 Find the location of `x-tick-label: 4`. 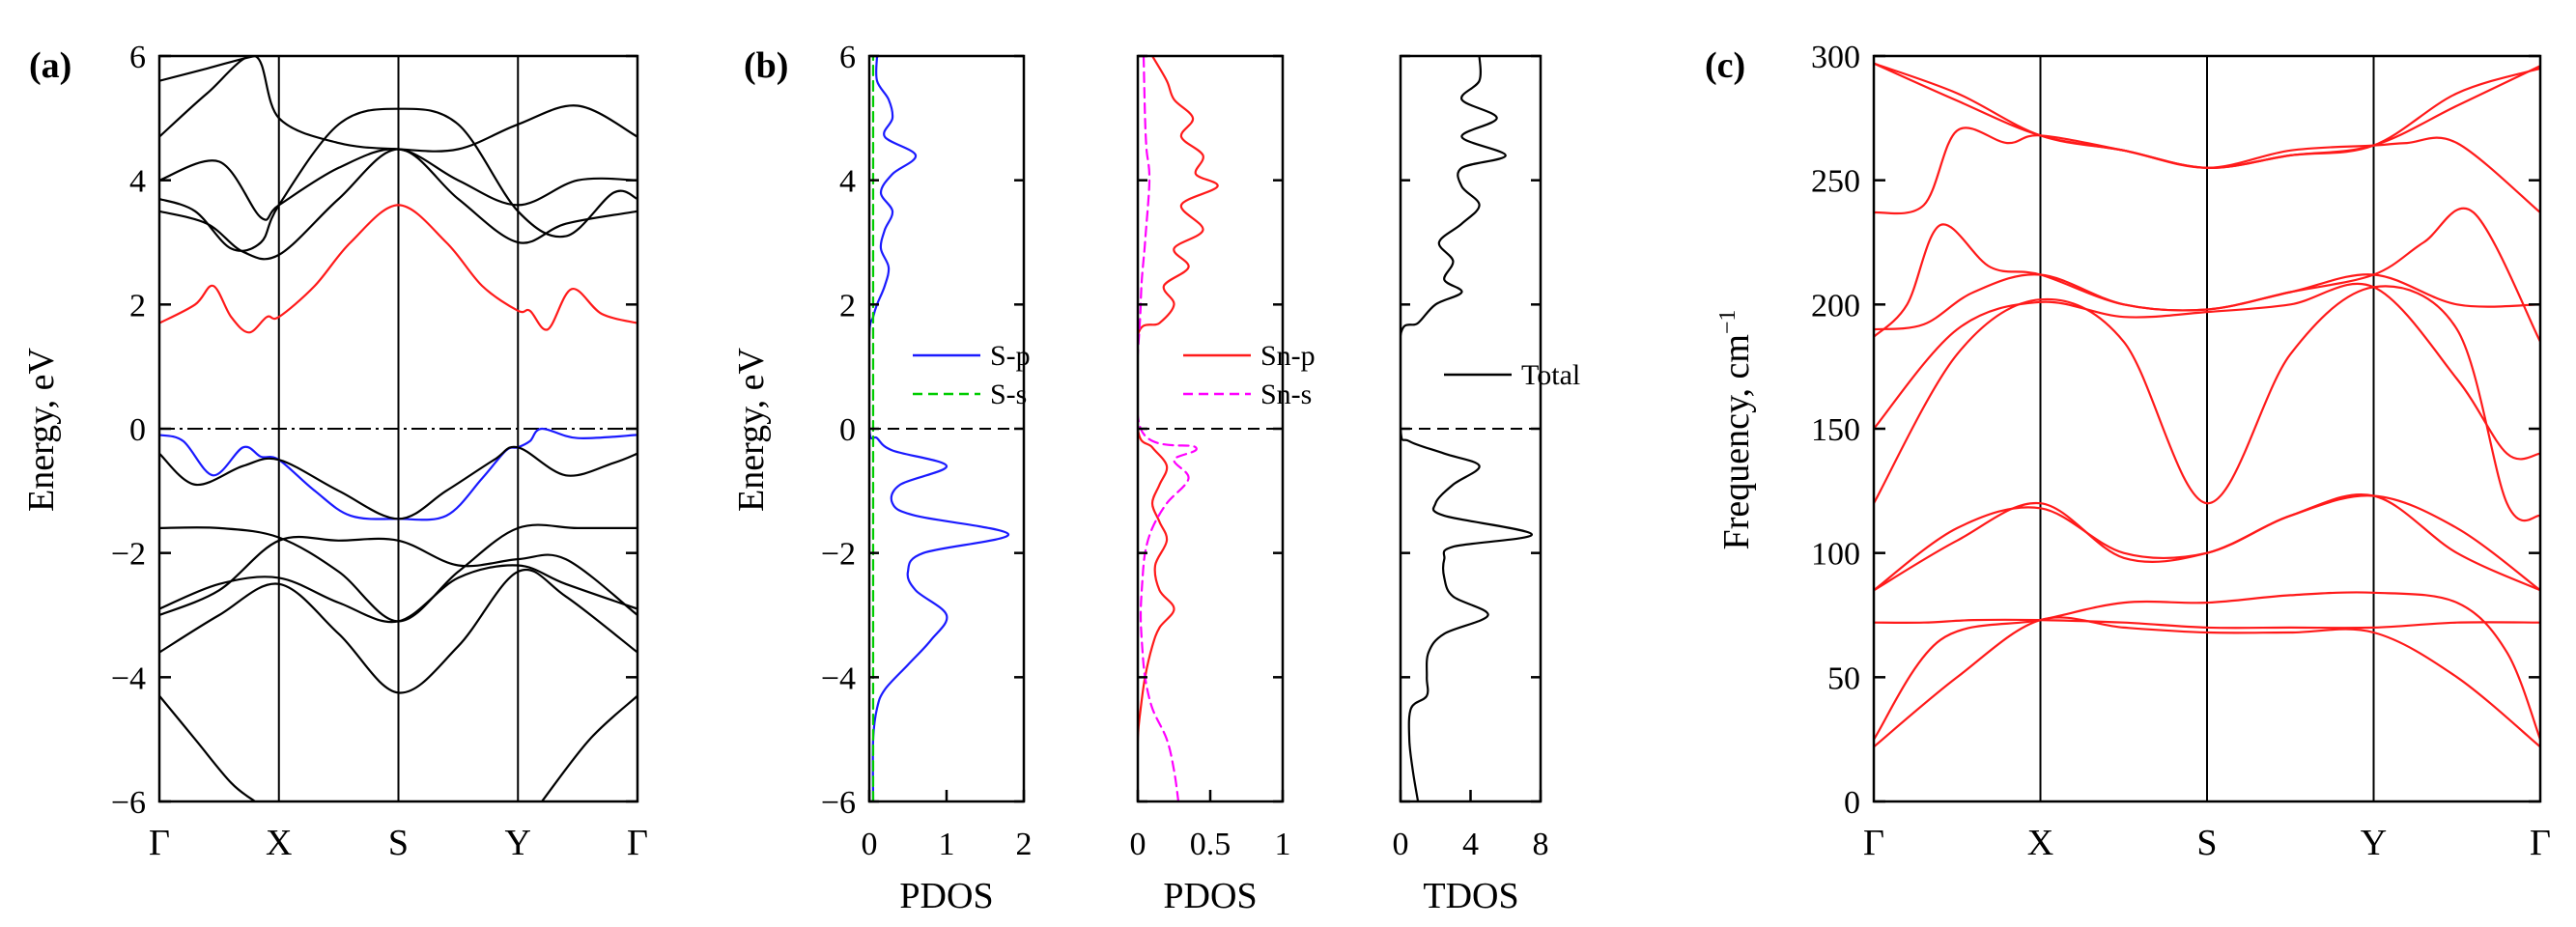

x-tick-label: 4 is located at coordinates (1470, 844).